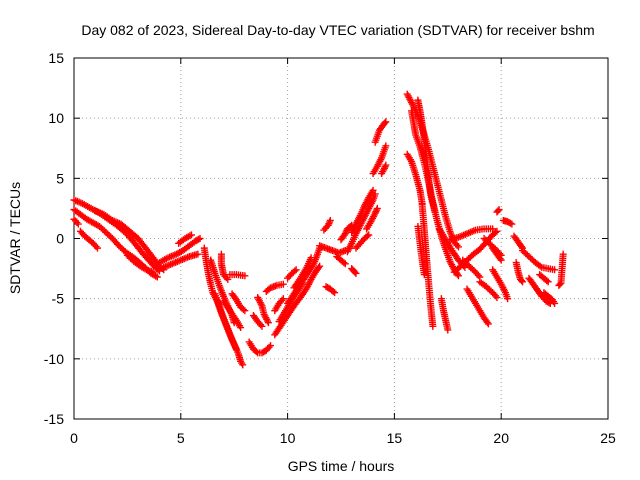  I want to click on series-arc56, so click(507, 222).